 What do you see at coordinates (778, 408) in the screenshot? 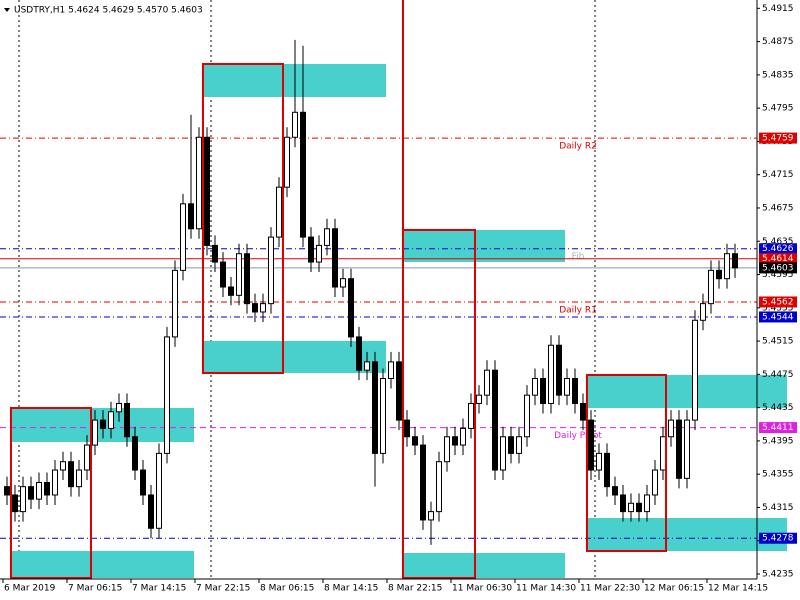
I see `y-tick-label: 5.4435` at bounding box center [778, 408].